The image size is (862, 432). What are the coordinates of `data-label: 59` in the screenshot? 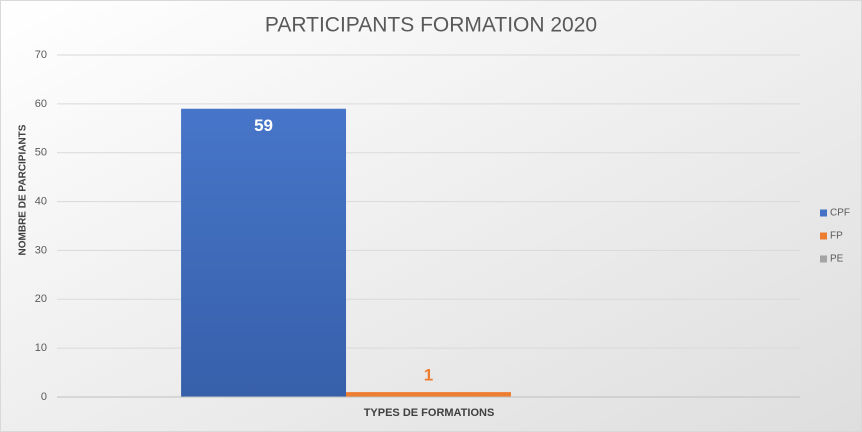 It's located at (263, 125).